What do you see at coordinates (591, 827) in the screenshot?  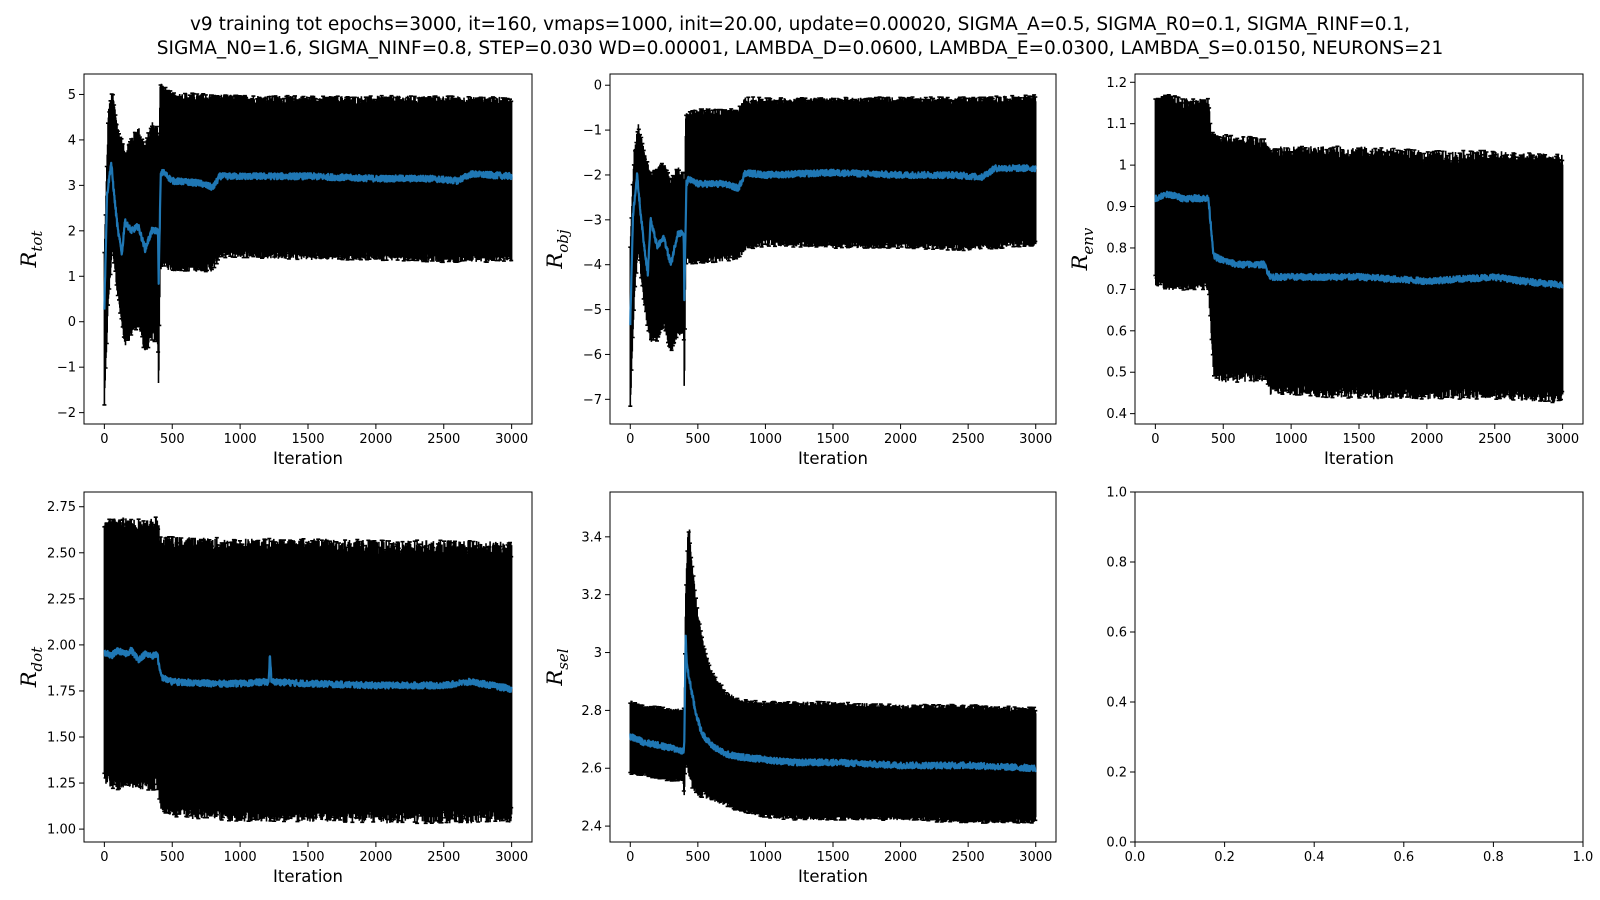 I see `y-tick-label: 2.4` at bounding box center [591, 827].